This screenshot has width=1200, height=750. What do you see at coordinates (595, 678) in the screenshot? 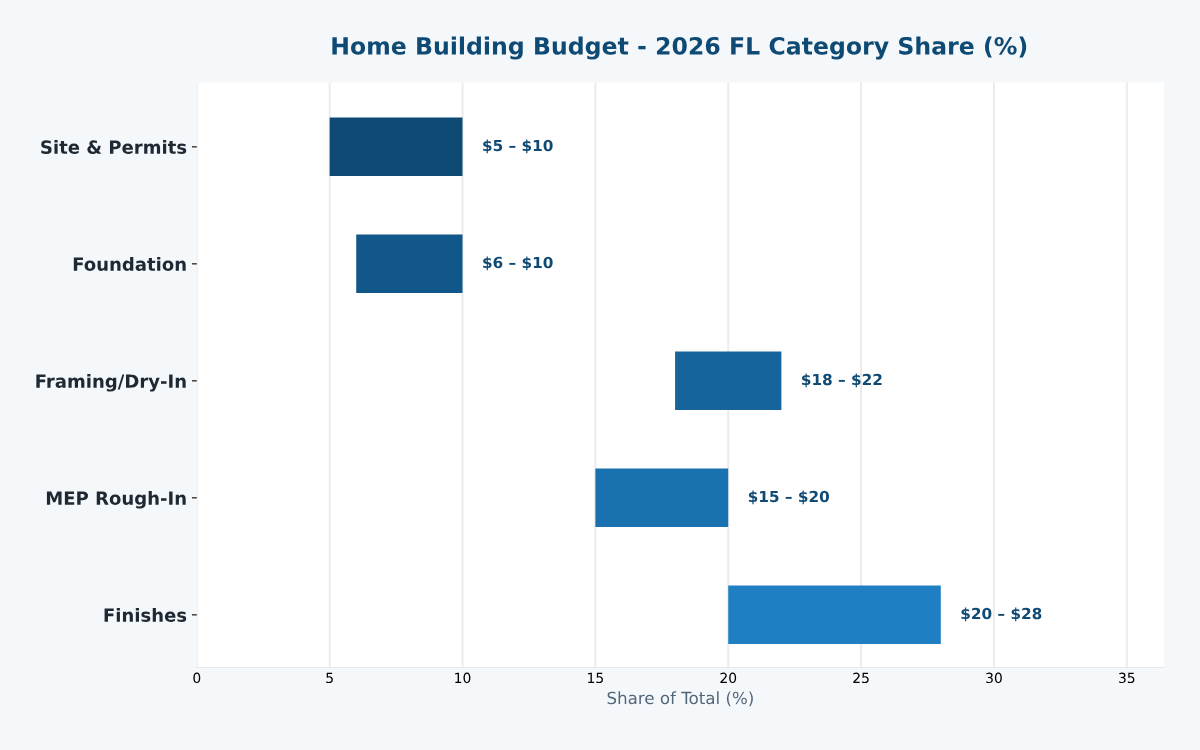
I see `x-tick-label: 15` at bounding box center [595, 678].